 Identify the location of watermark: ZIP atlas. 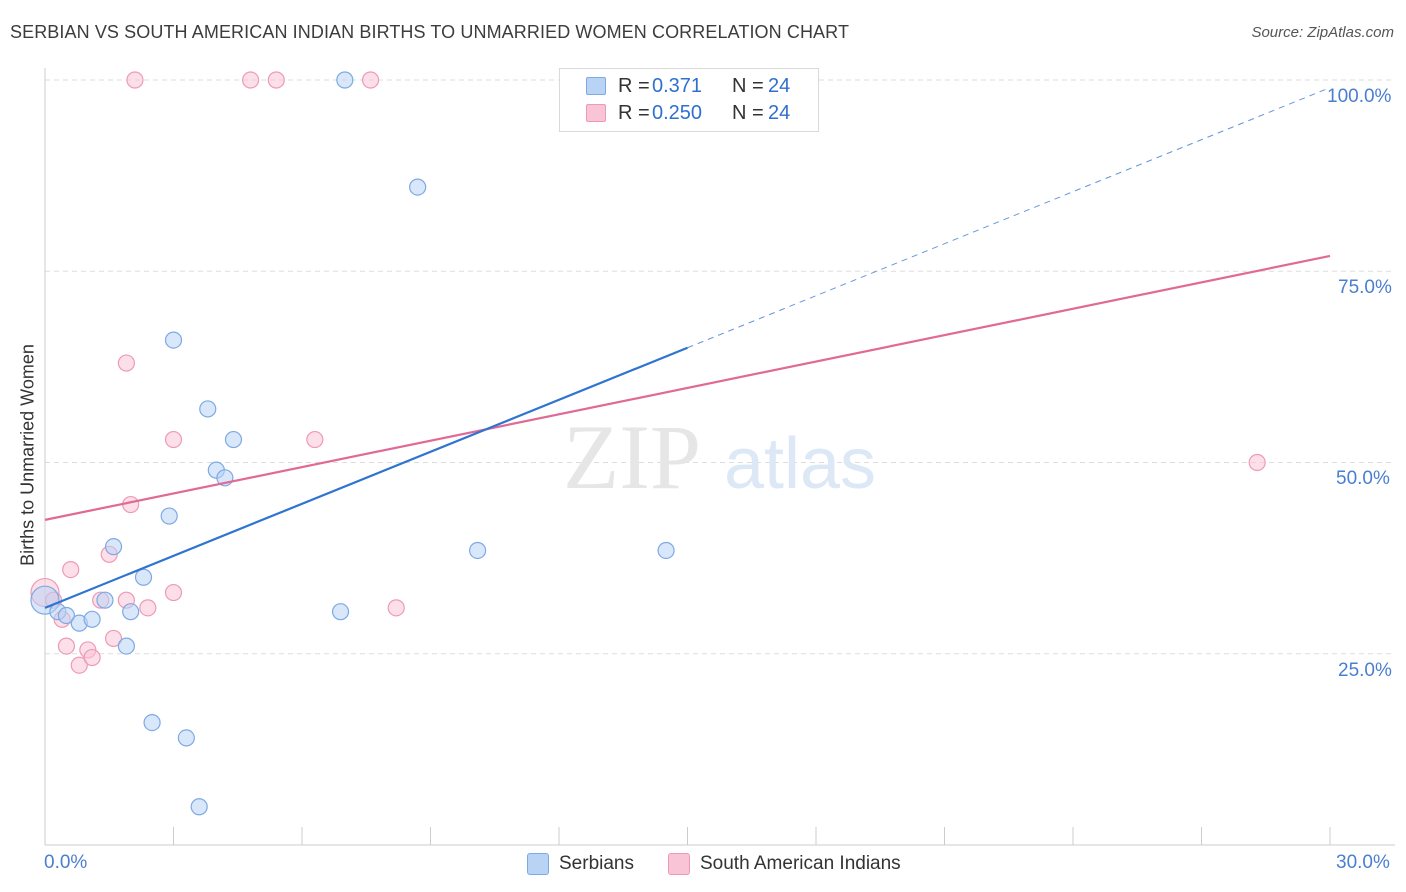
(719, 457).